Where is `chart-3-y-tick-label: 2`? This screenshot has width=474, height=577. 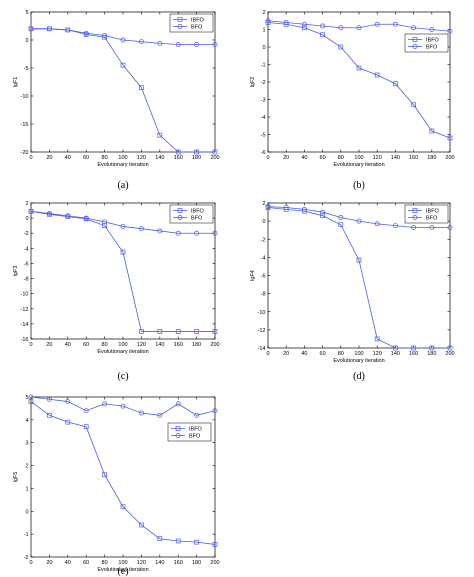
chart-3-y-tick-label: 2 is located at coordinates (26, 204).